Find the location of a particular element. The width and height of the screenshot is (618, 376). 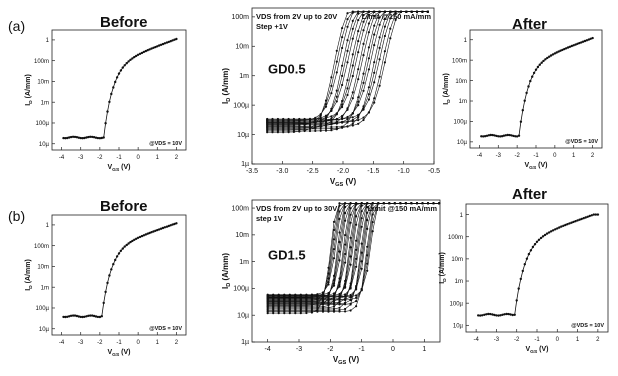

x-tick-label: -2 is located at coordinates (100, 343).